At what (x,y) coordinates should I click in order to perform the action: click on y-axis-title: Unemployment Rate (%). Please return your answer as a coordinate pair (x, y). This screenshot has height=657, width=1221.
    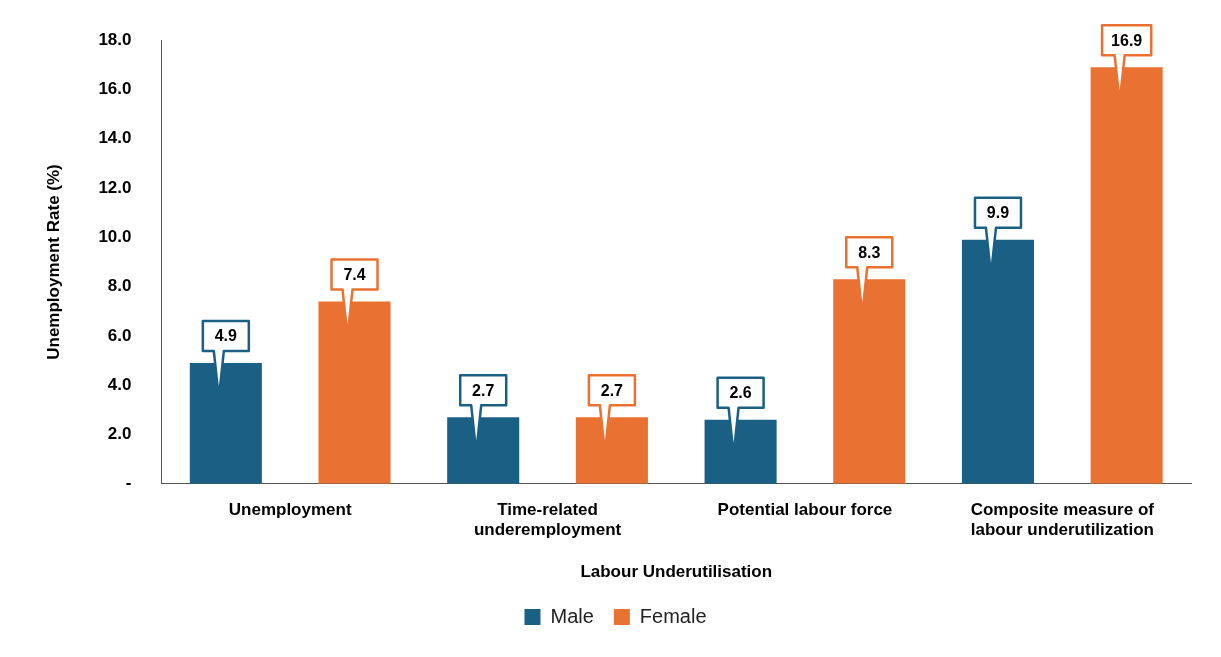
    Looking at the image, I should click on (53, 262).